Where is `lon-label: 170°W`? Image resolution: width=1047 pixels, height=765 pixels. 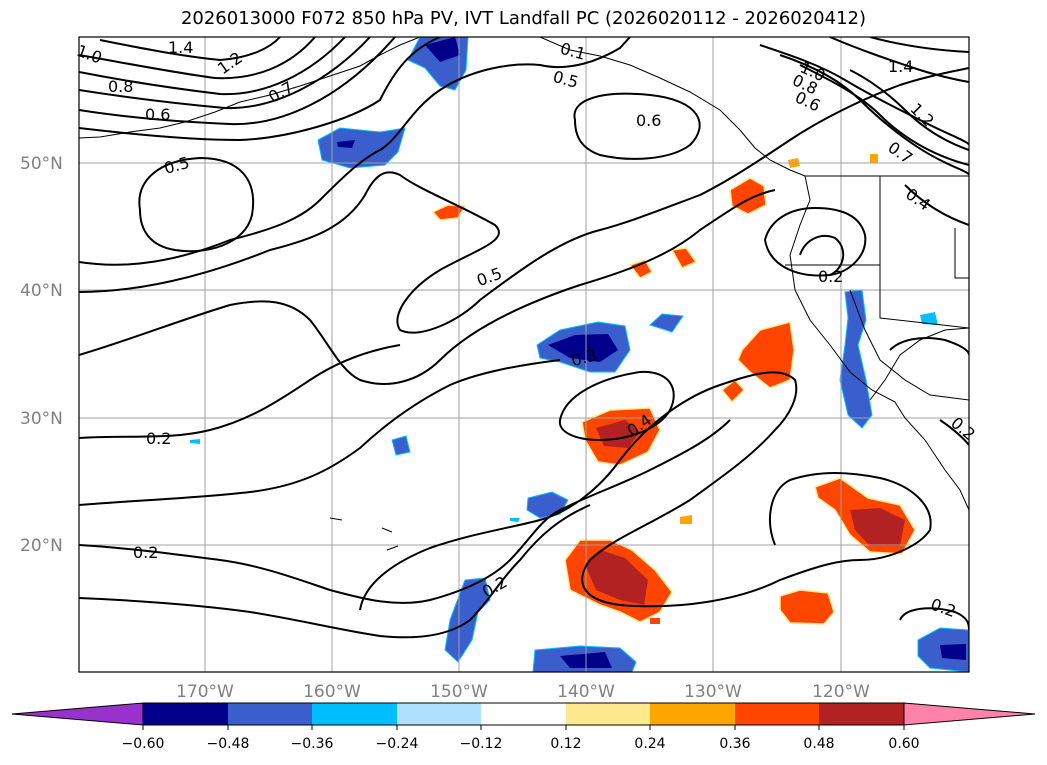
lon-label: 170°W is located at coordinates (205, 692).